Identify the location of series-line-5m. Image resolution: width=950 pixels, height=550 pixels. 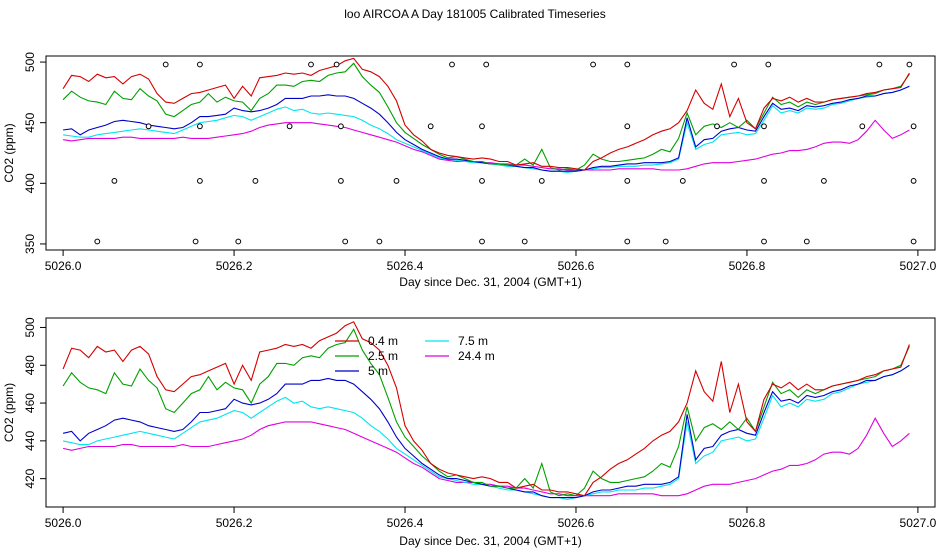
(486, 128).